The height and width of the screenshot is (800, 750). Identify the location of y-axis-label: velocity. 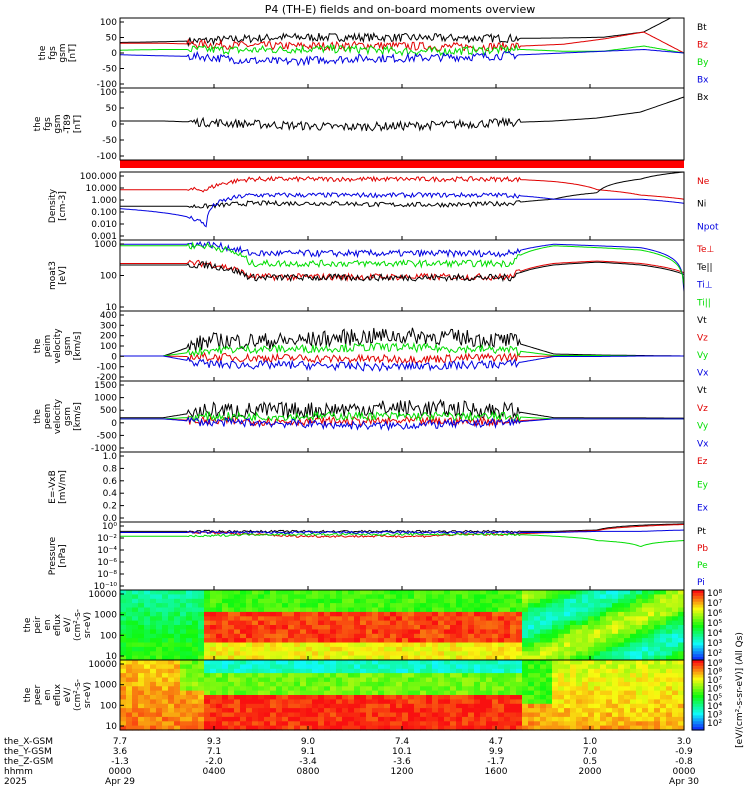
(58, 346).